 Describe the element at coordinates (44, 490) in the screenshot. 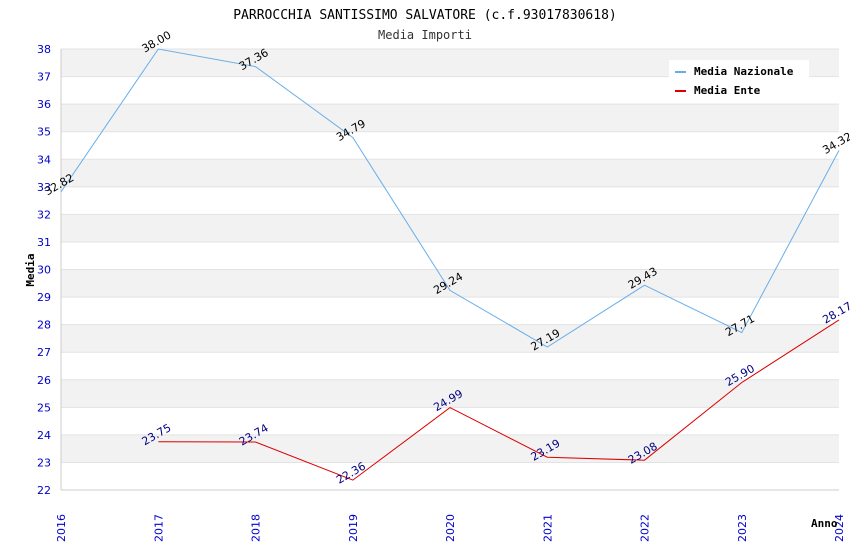

I see `y-tick-label: 22` at that location.